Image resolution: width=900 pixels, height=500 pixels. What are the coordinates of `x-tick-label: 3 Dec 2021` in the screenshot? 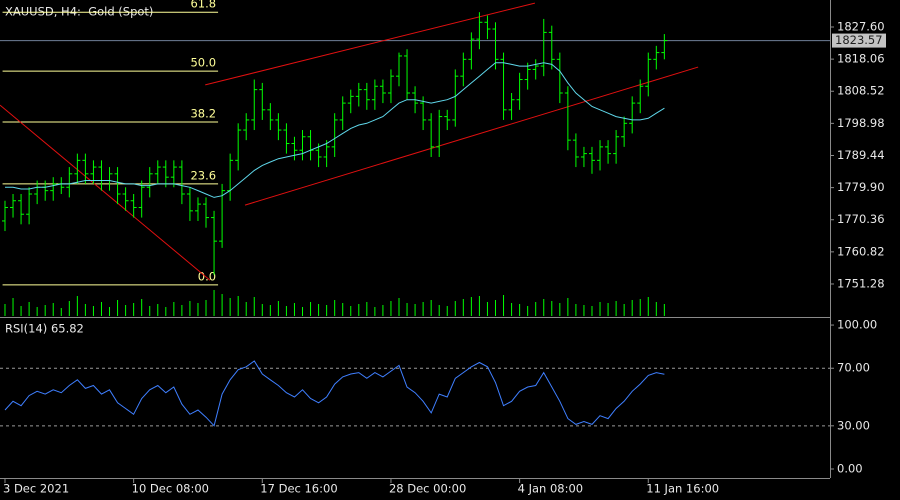 It's located at (36, 489).